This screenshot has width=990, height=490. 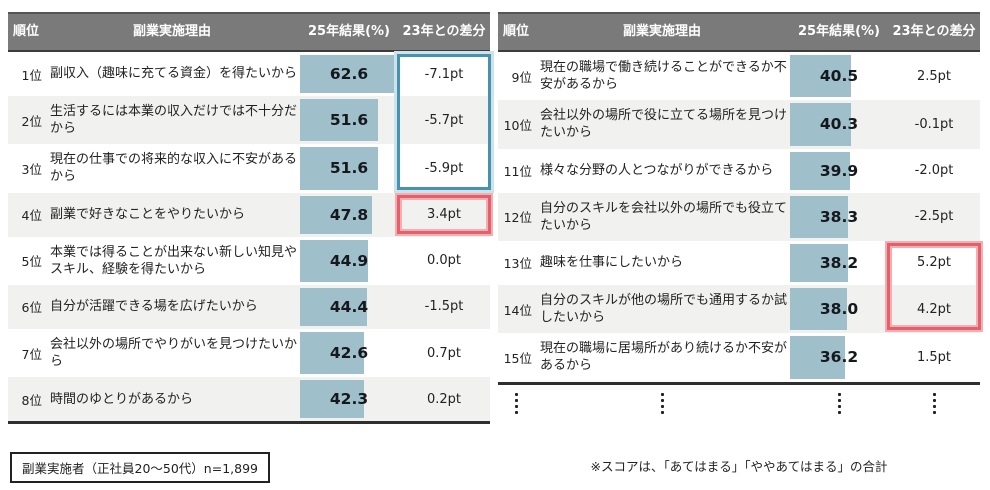 I want to click on value-cell: 40.3, so click(x=839, y=124).